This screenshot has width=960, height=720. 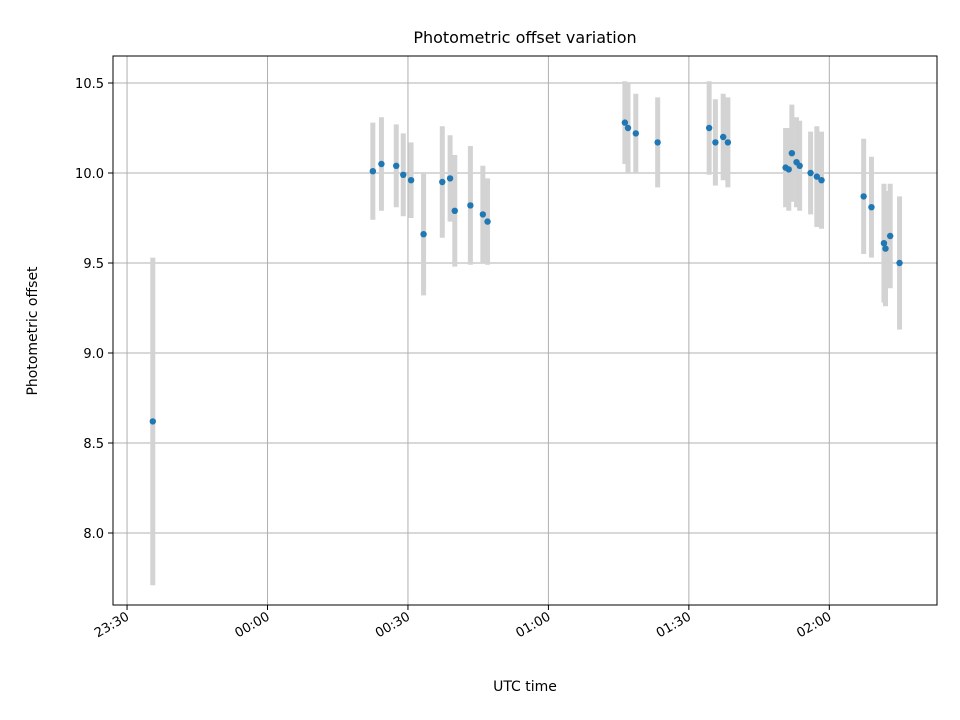 I want to click on y-tick-label: 8.5, so click(x=93, y=444).